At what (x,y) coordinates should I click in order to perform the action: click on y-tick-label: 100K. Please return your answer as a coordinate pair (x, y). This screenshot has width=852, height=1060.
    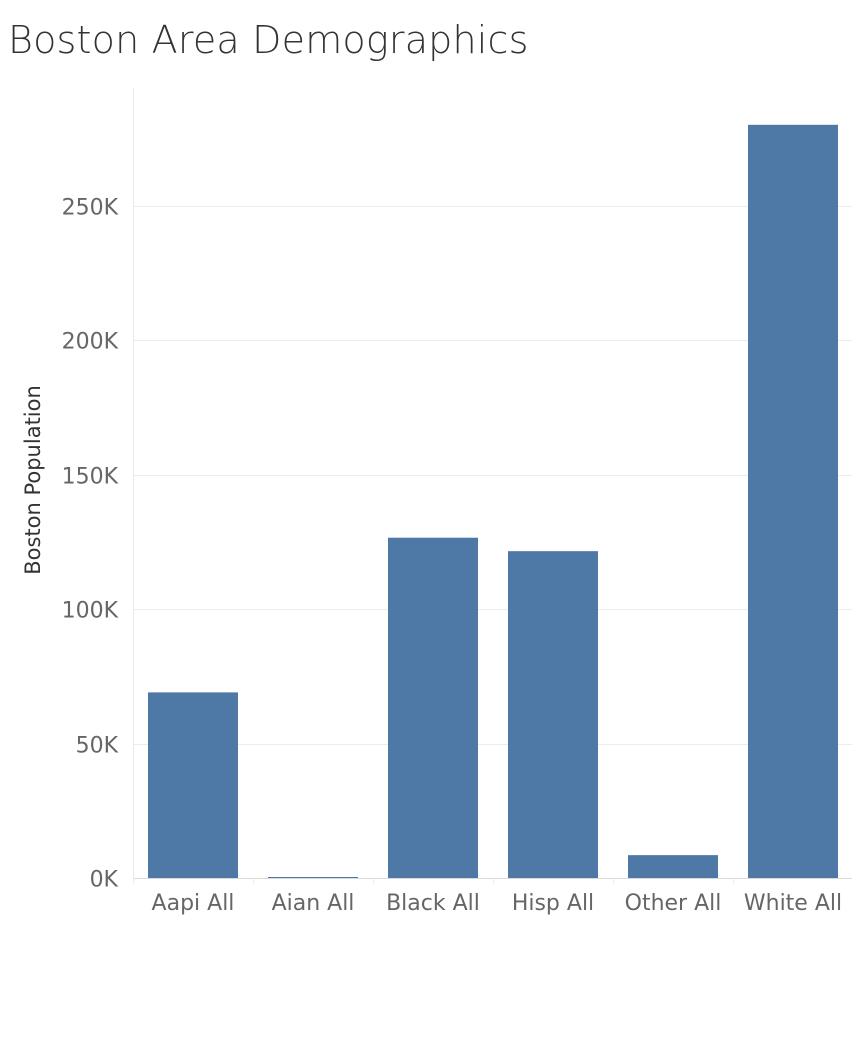
    Looking at the image, I should click on (90, 611).